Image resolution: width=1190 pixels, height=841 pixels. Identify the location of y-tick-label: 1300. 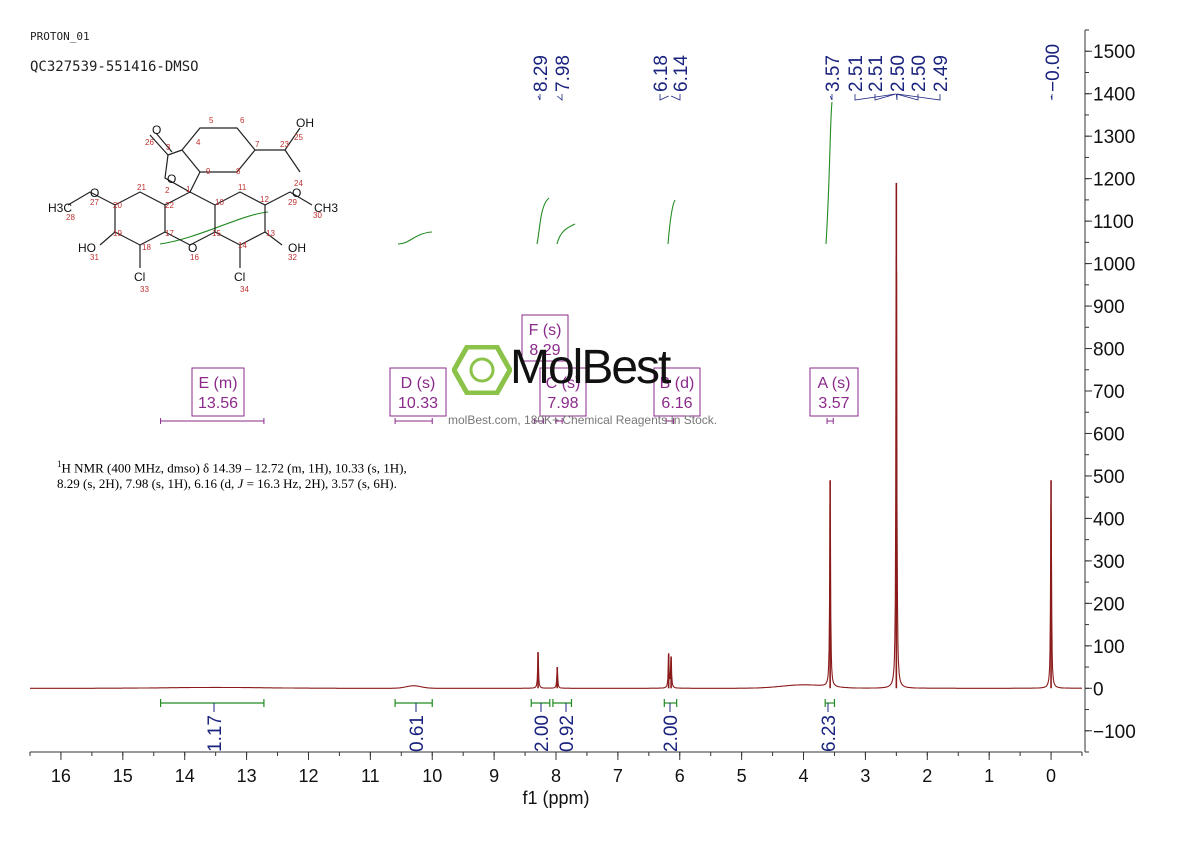
(1114, 137).